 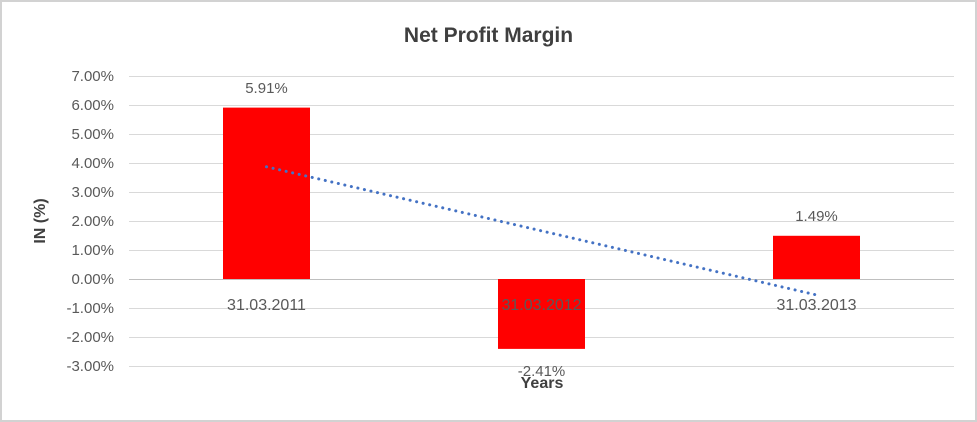 I want to click on y-tick-label: -2.00%, so click(x=90, y=337).